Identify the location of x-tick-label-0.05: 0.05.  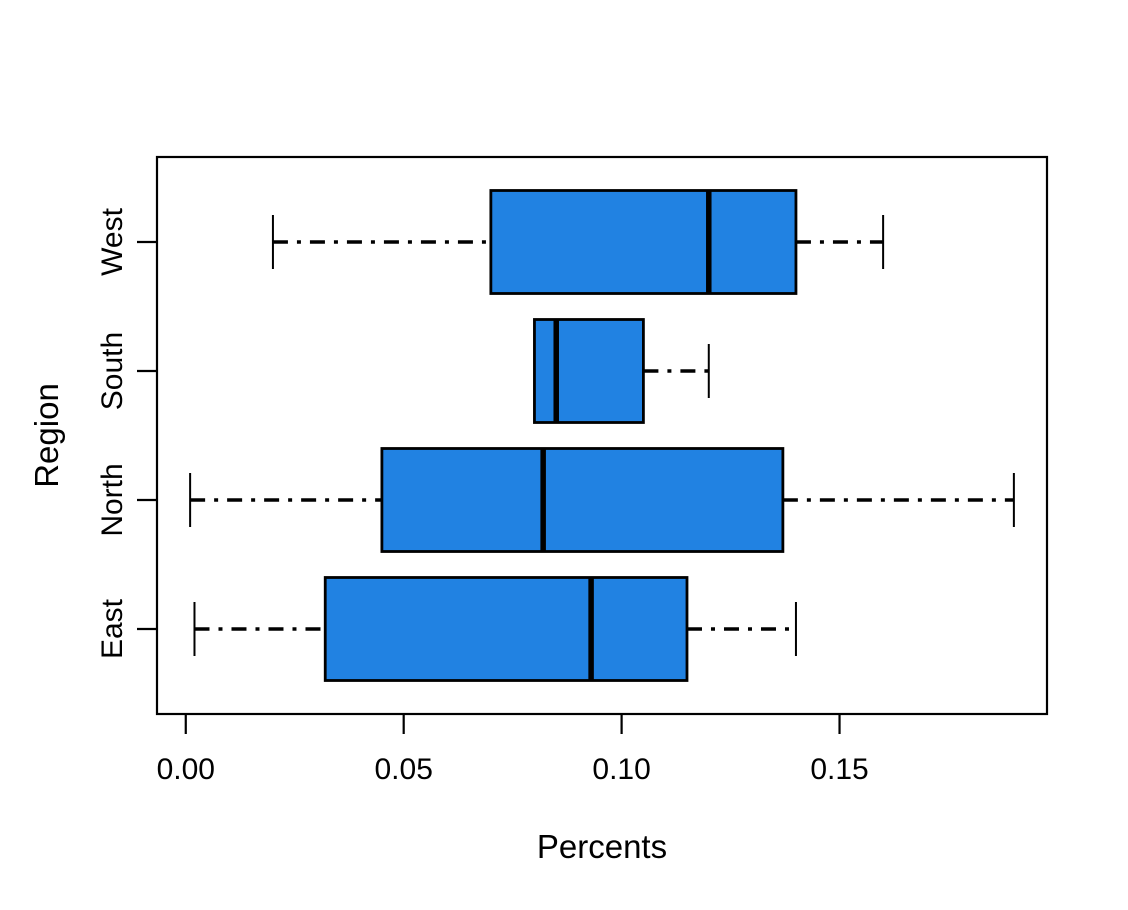
(403, 769).